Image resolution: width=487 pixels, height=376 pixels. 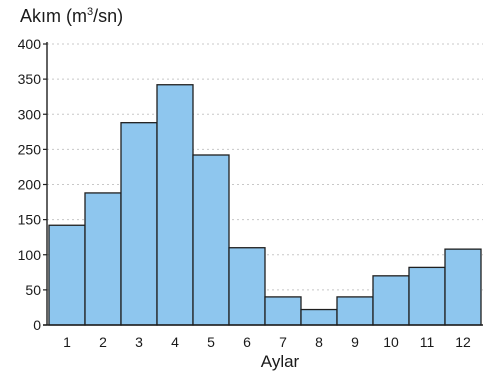 What do you see at coordinates (30, 149) in the screenshot?
I see `y-tick-label: 250` at bounding box center [30, 149].